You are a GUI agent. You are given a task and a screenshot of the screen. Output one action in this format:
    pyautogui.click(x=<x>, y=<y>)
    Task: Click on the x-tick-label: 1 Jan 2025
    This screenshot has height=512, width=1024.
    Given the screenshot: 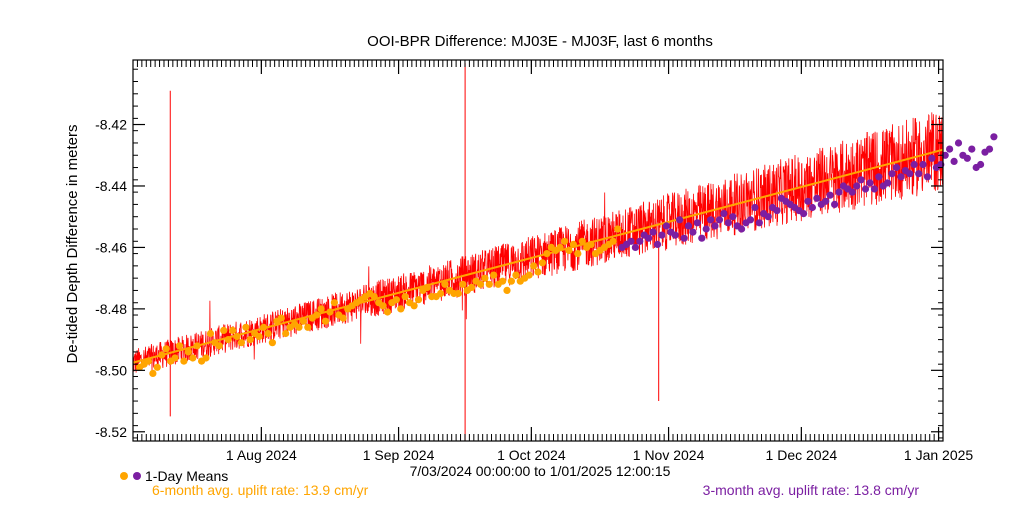 What is the action you would take?
    pyautogui.click(x=938, y=455)
    